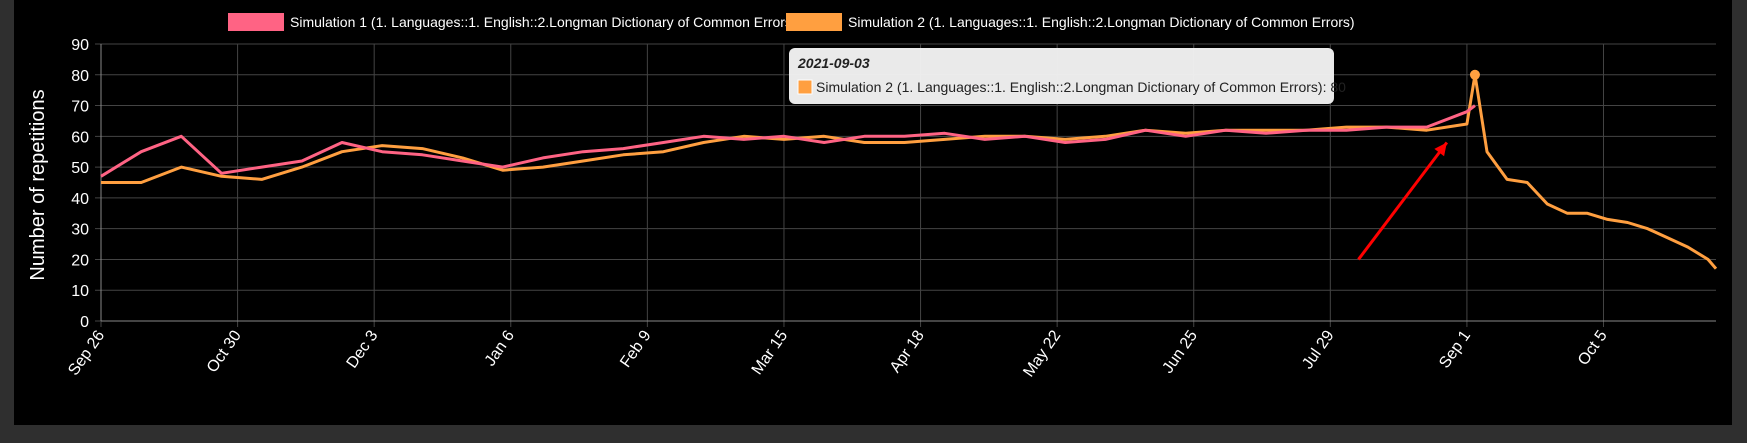 Image resolution: width=1747 pixels, height=443 pixels. What do you see at coordinates (80, 230) in the screenshot?
I see `y-tick-label: 30` at bounding box center [80, 230].